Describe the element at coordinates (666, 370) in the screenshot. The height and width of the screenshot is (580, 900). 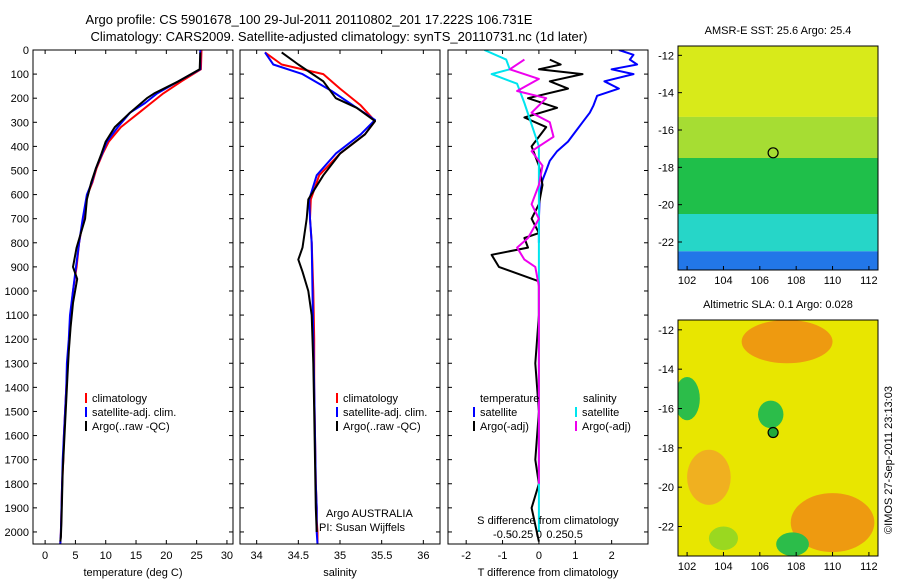
I see `sla_map-ytick-label: -14` at that location.